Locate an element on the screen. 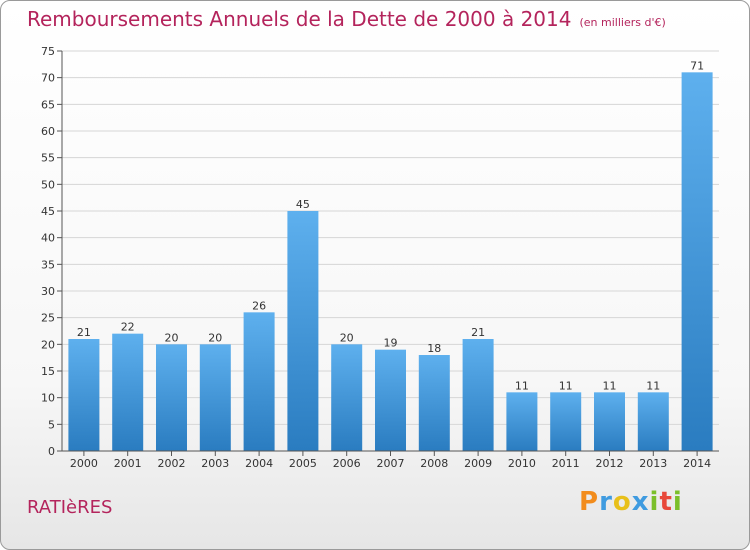 The width and height of the screenshot is (750, 550). x-tick-label: 2003 is located at coordinates (215, 463).